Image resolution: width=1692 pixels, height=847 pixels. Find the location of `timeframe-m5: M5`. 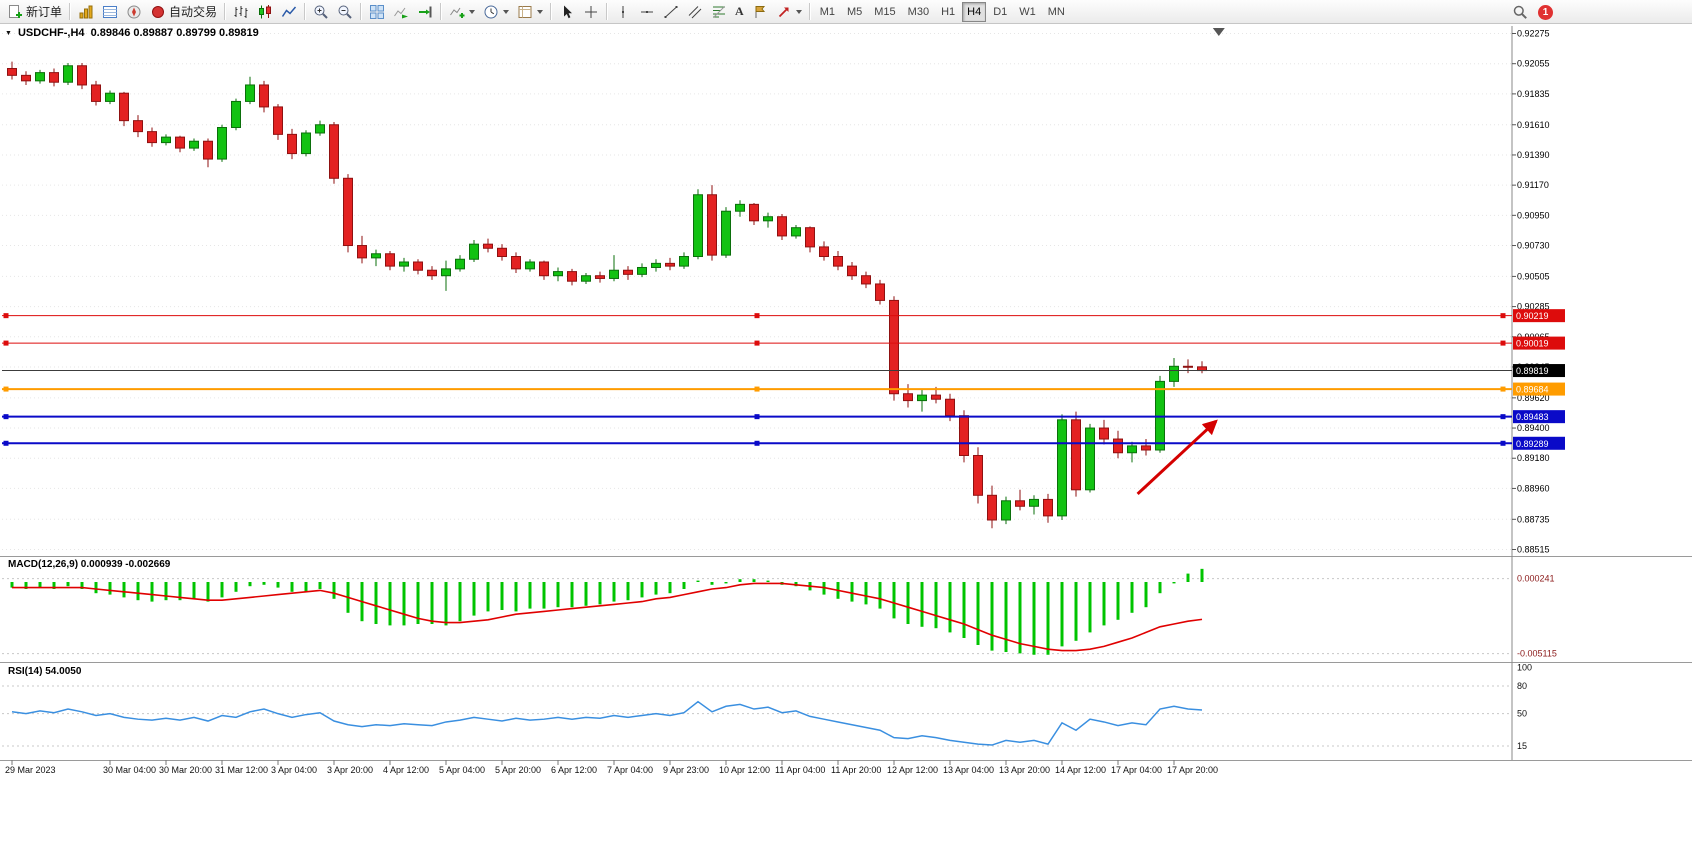

timeframe-m5: M5 is located at coordinates (854, 12).